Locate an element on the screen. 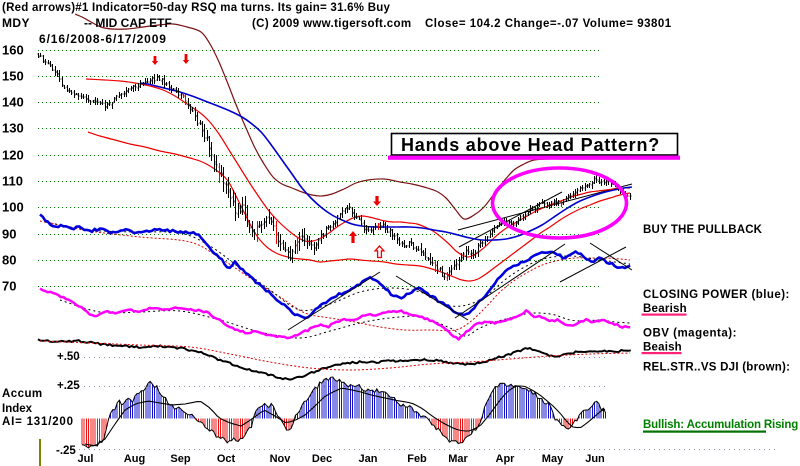 This screenshot has width=800, height=466. svg-text: May is located at coordinates (553, 459).